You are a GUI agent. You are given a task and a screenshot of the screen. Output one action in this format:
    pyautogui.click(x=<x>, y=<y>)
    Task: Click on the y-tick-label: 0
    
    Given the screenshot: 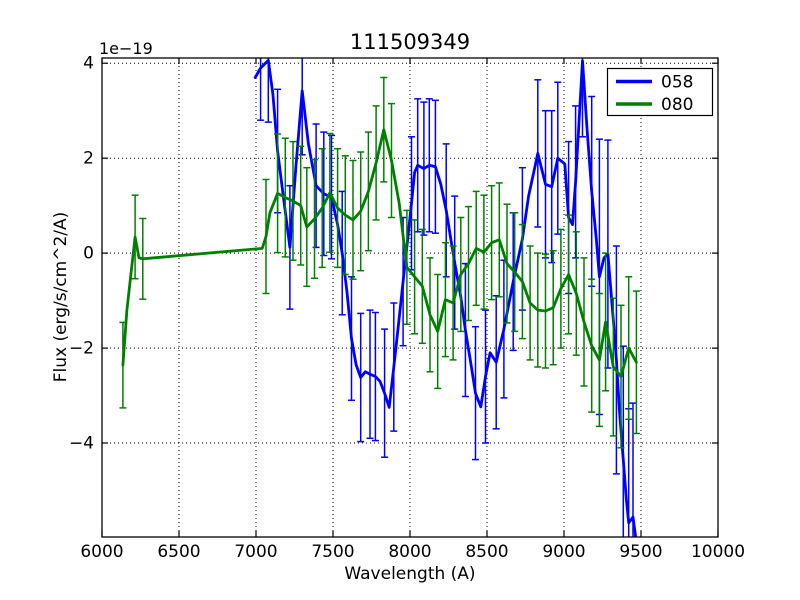 What is the action you would take?
    pyautogui.click(x=88, y=254)
    